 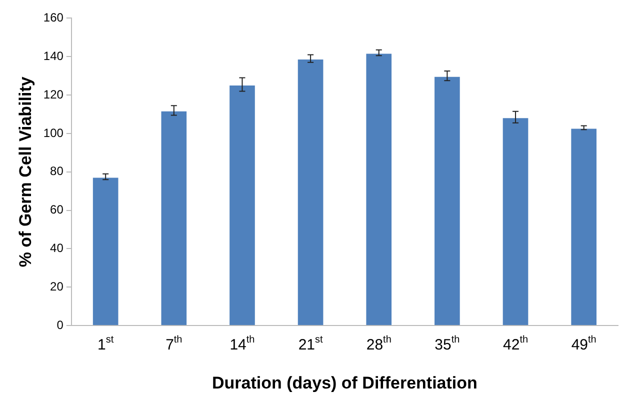 What do you see at coordinates (345, 382) in the screenshot?
I see `x-axis-title: Duration (days) of Differentiation` at bounding box center [345, 382].